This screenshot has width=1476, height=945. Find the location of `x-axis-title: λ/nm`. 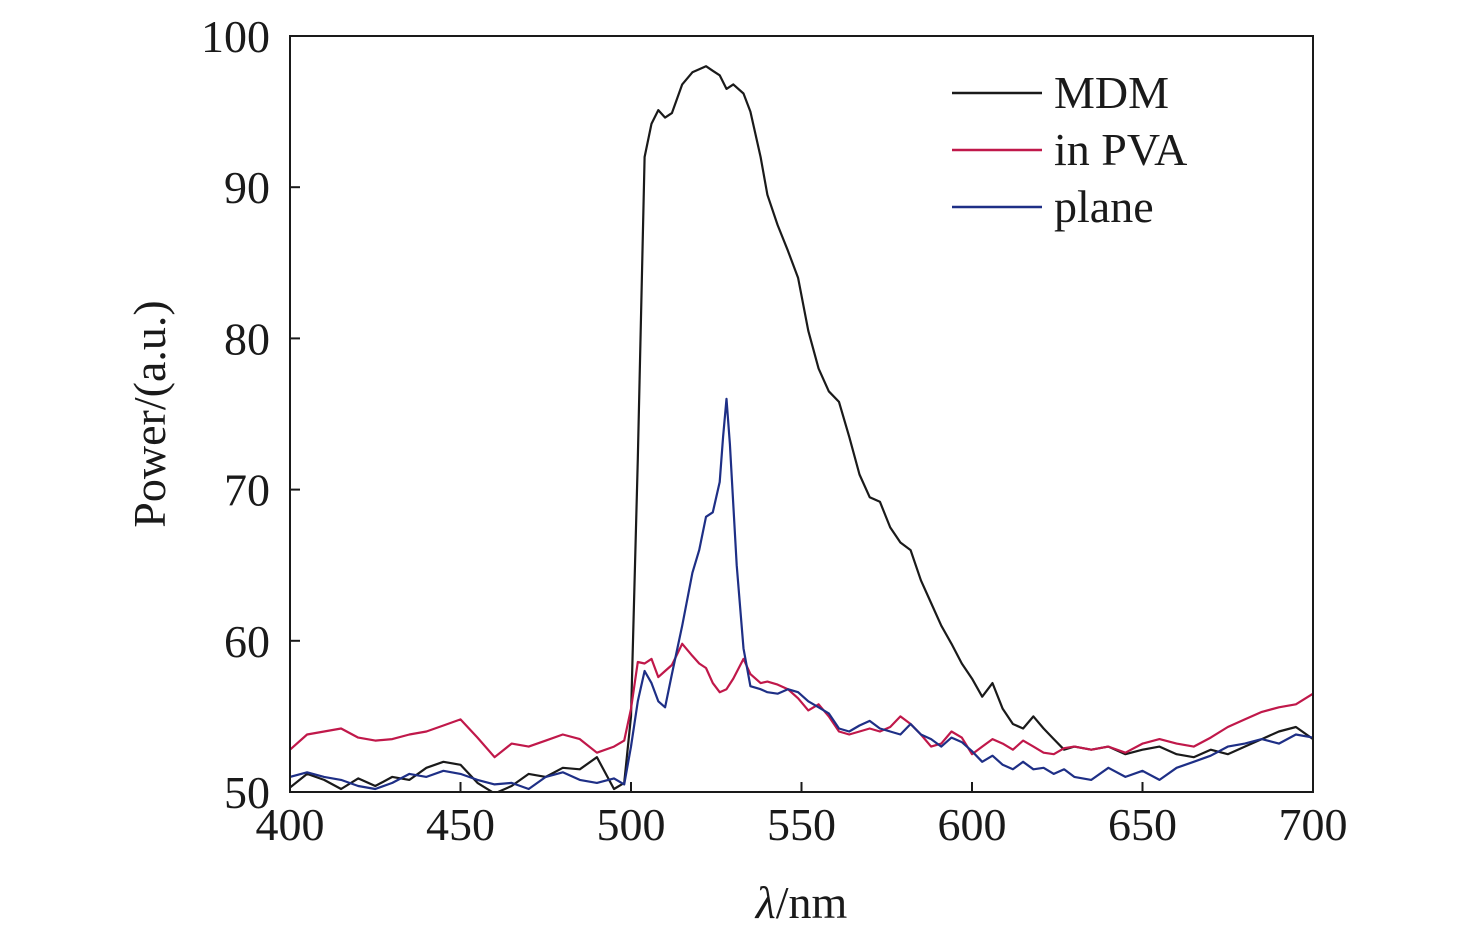

x-axis-title: λ/nm is located at coordinates (801, 902).